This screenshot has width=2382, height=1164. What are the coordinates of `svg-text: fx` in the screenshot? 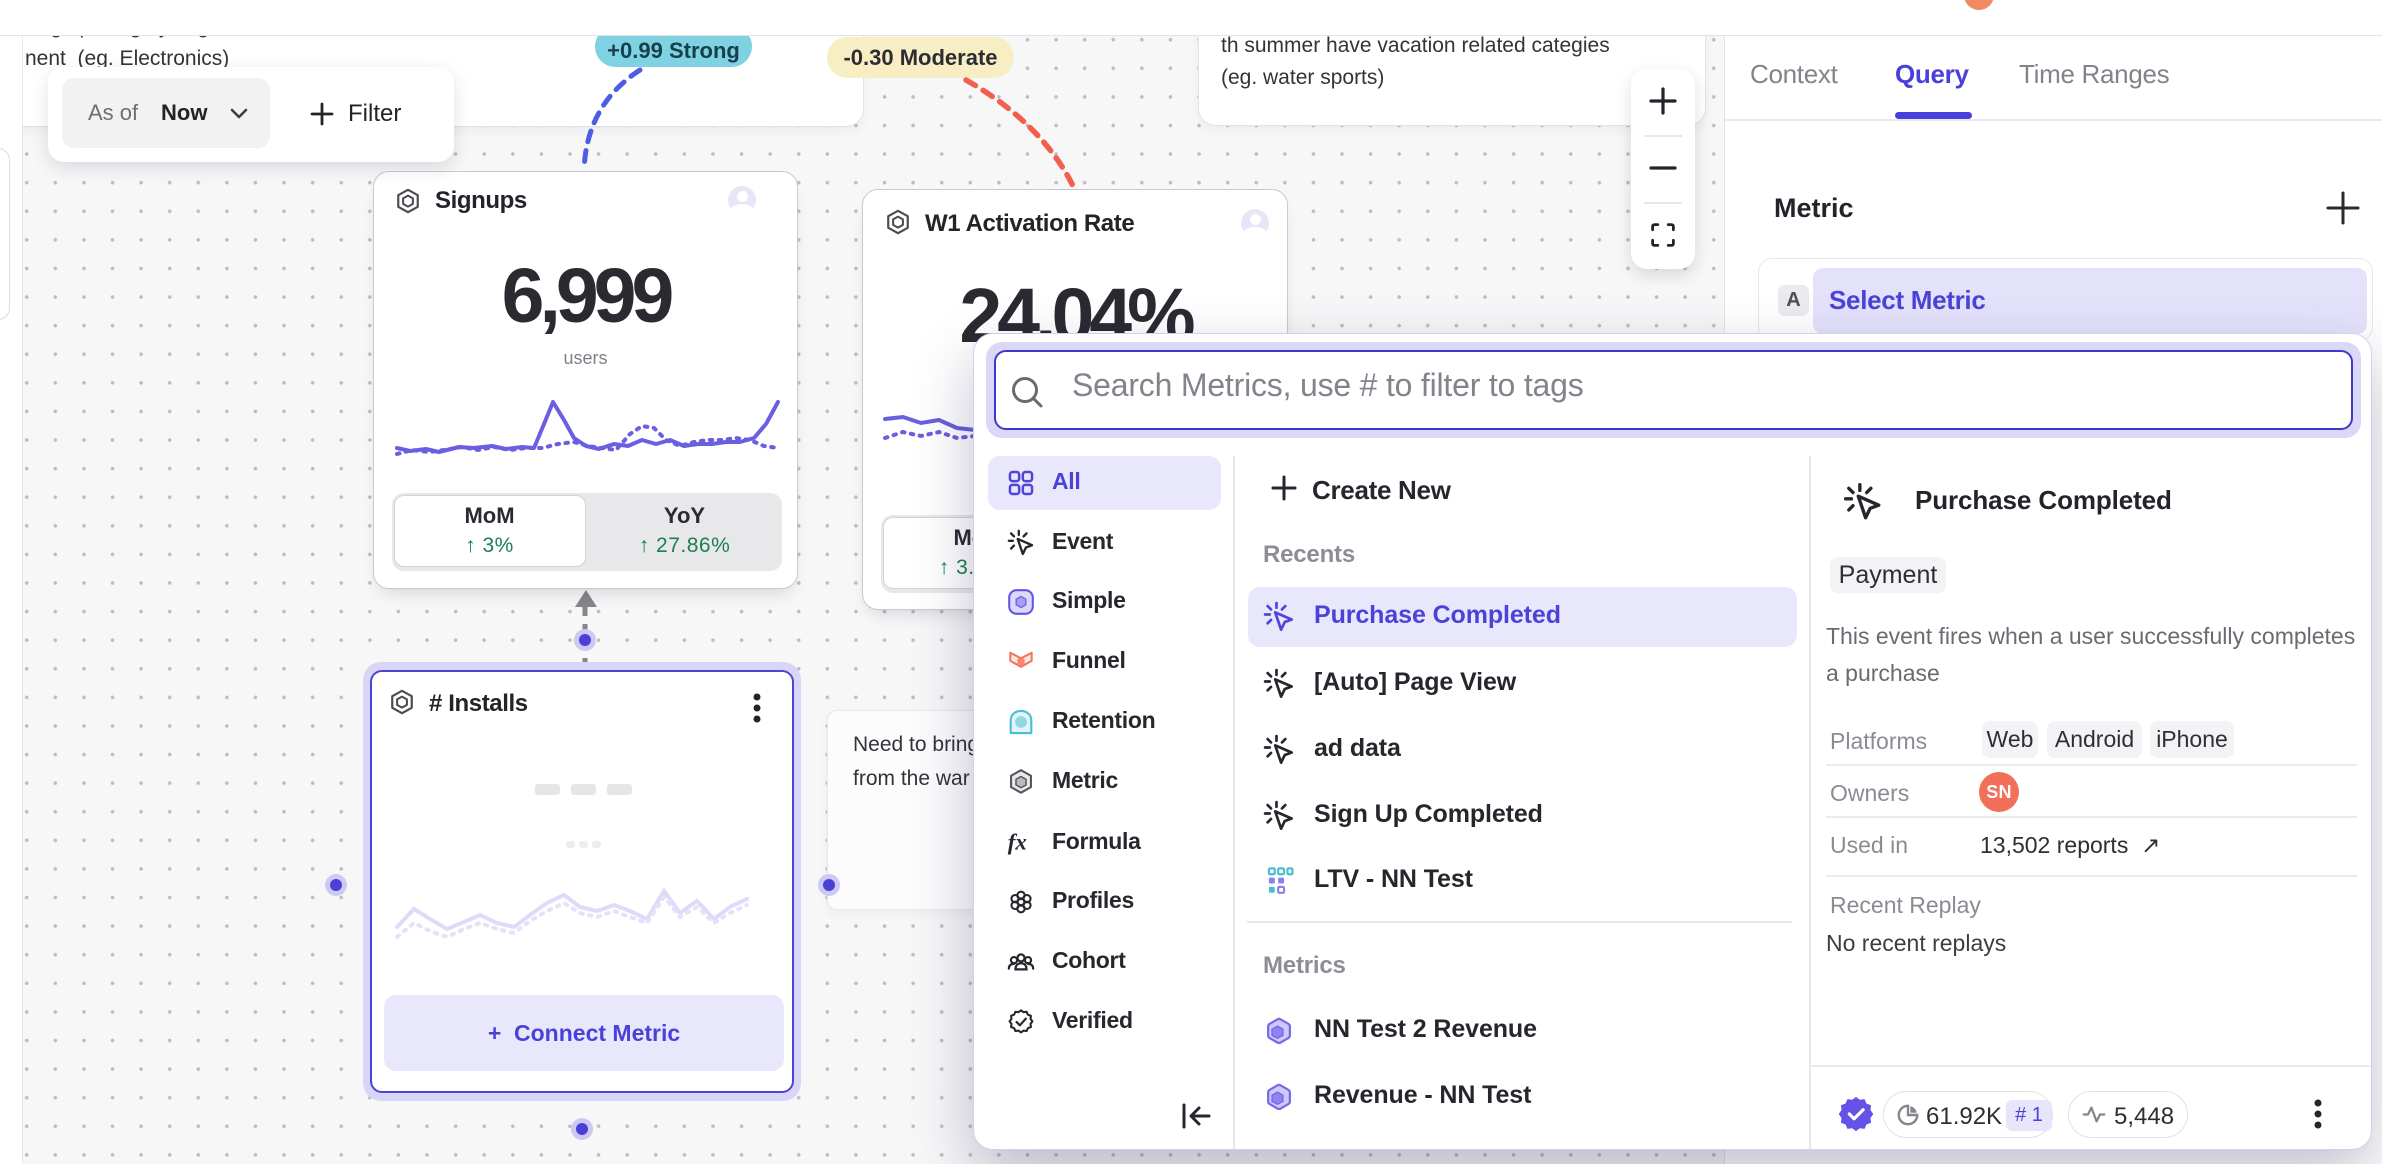 It's located at (1017, 842).